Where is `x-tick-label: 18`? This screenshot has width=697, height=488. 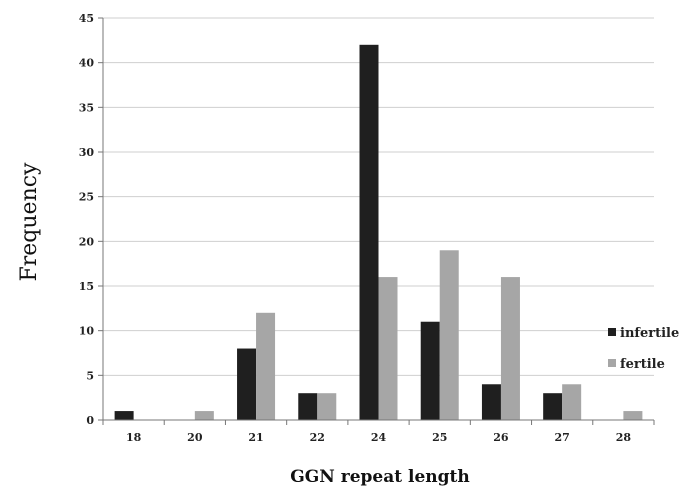 x-tick-label: 18 is located at coordinates (134, 437).